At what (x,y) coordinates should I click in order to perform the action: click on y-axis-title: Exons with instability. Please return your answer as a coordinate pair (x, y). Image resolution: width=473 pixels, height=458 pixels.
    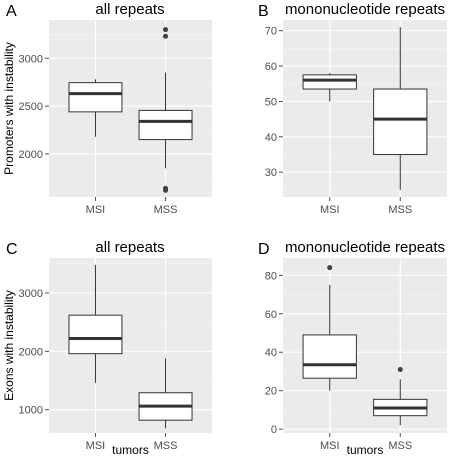
    Looking at the image, I should click on (9, 345).